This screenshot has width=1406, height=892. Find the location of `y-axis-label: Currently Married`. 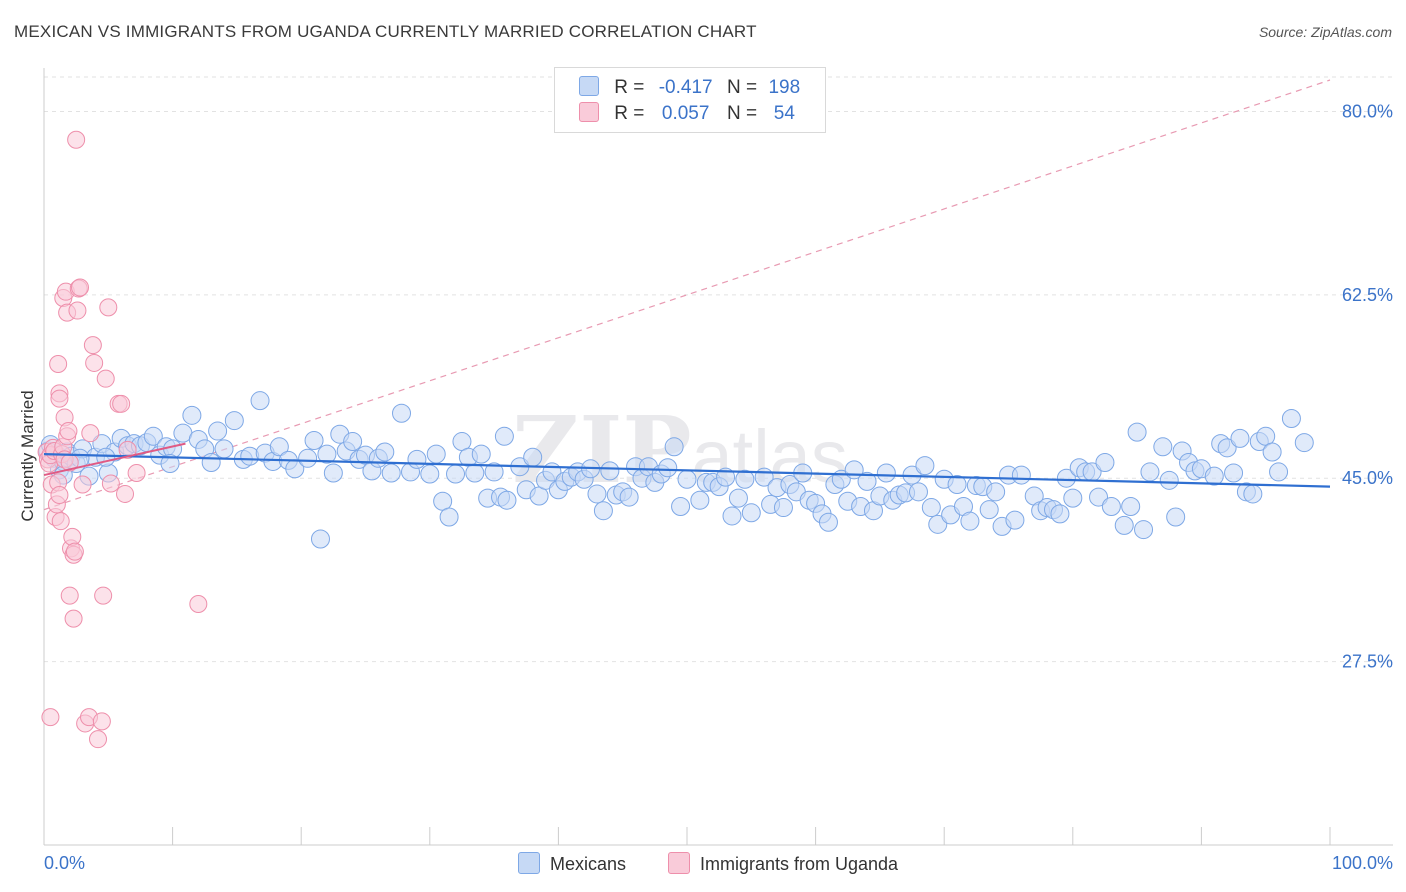

y-axis-label: Currently Married is located at coordinates (27, 455).